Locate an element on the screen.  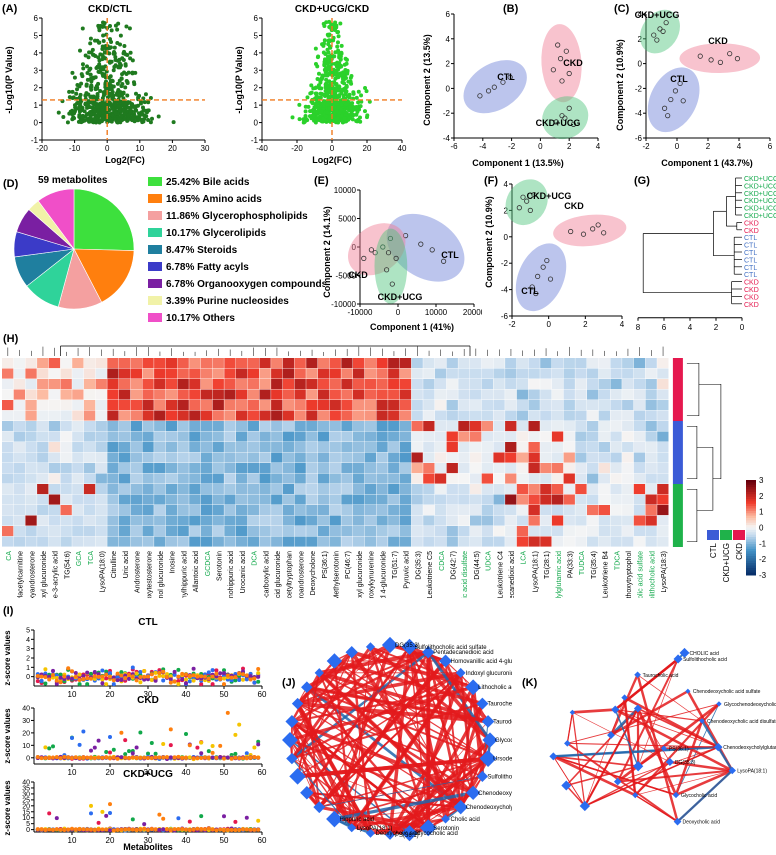
heatmap-col-label: LysoPA(18:0) is located at coordinates (102, 572).